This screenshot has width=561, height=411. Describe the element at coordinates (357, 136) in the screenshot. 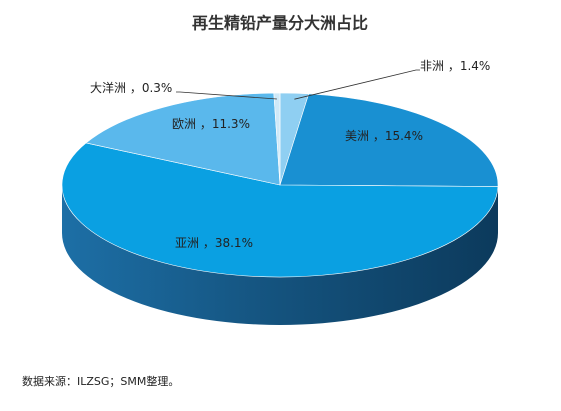

I see `category-label: 美洲` at that location.